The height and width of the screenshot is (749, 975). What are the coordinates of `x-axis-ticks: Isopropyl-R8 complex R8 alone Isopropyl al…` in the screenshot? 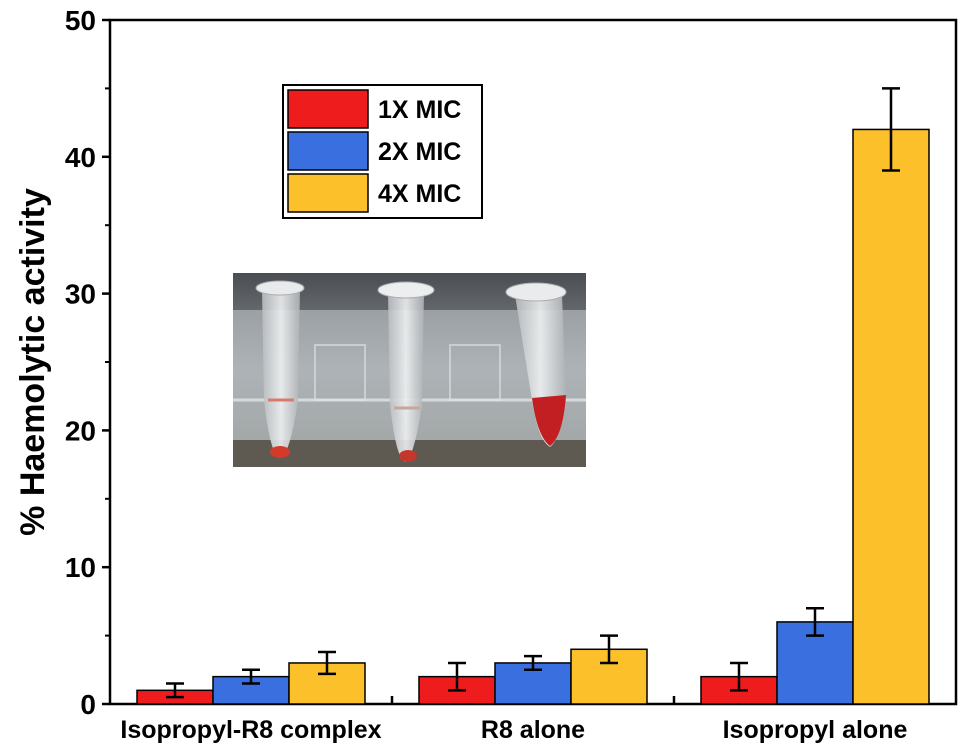 It's located at (513, 720).